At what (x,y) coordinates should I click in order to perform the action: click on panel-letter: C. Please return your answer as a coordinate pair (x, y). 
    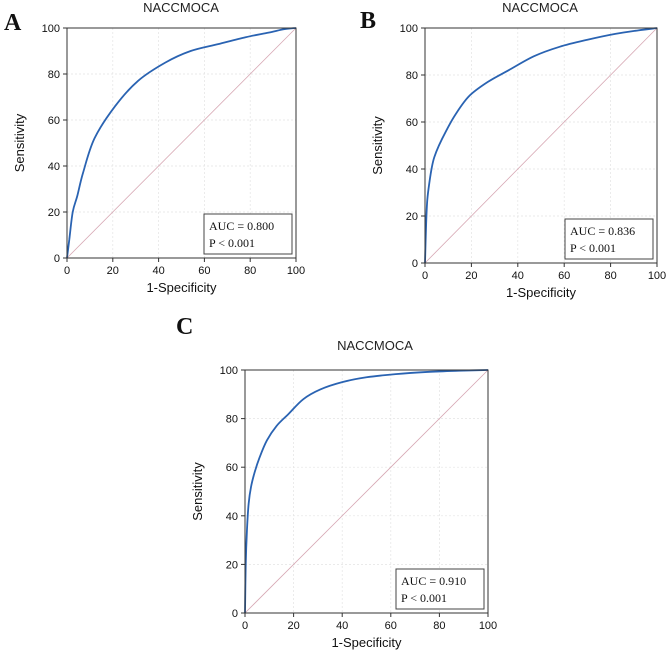
    Looking at the image, I should click on (184, 327).